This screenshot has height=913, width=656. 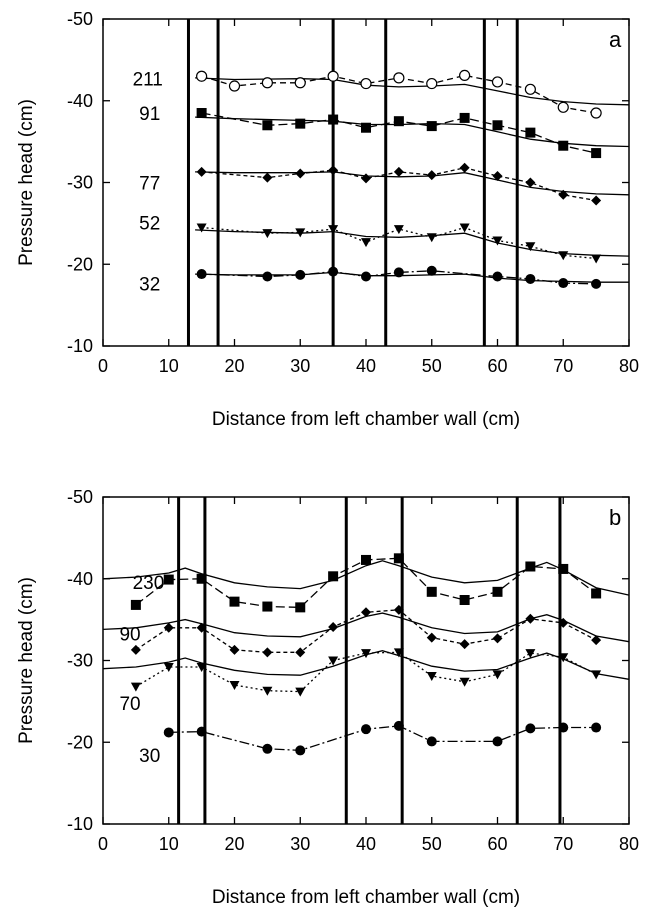 I want to click on panel-b-x-tick-label: 80, so click(x=629, y=844).